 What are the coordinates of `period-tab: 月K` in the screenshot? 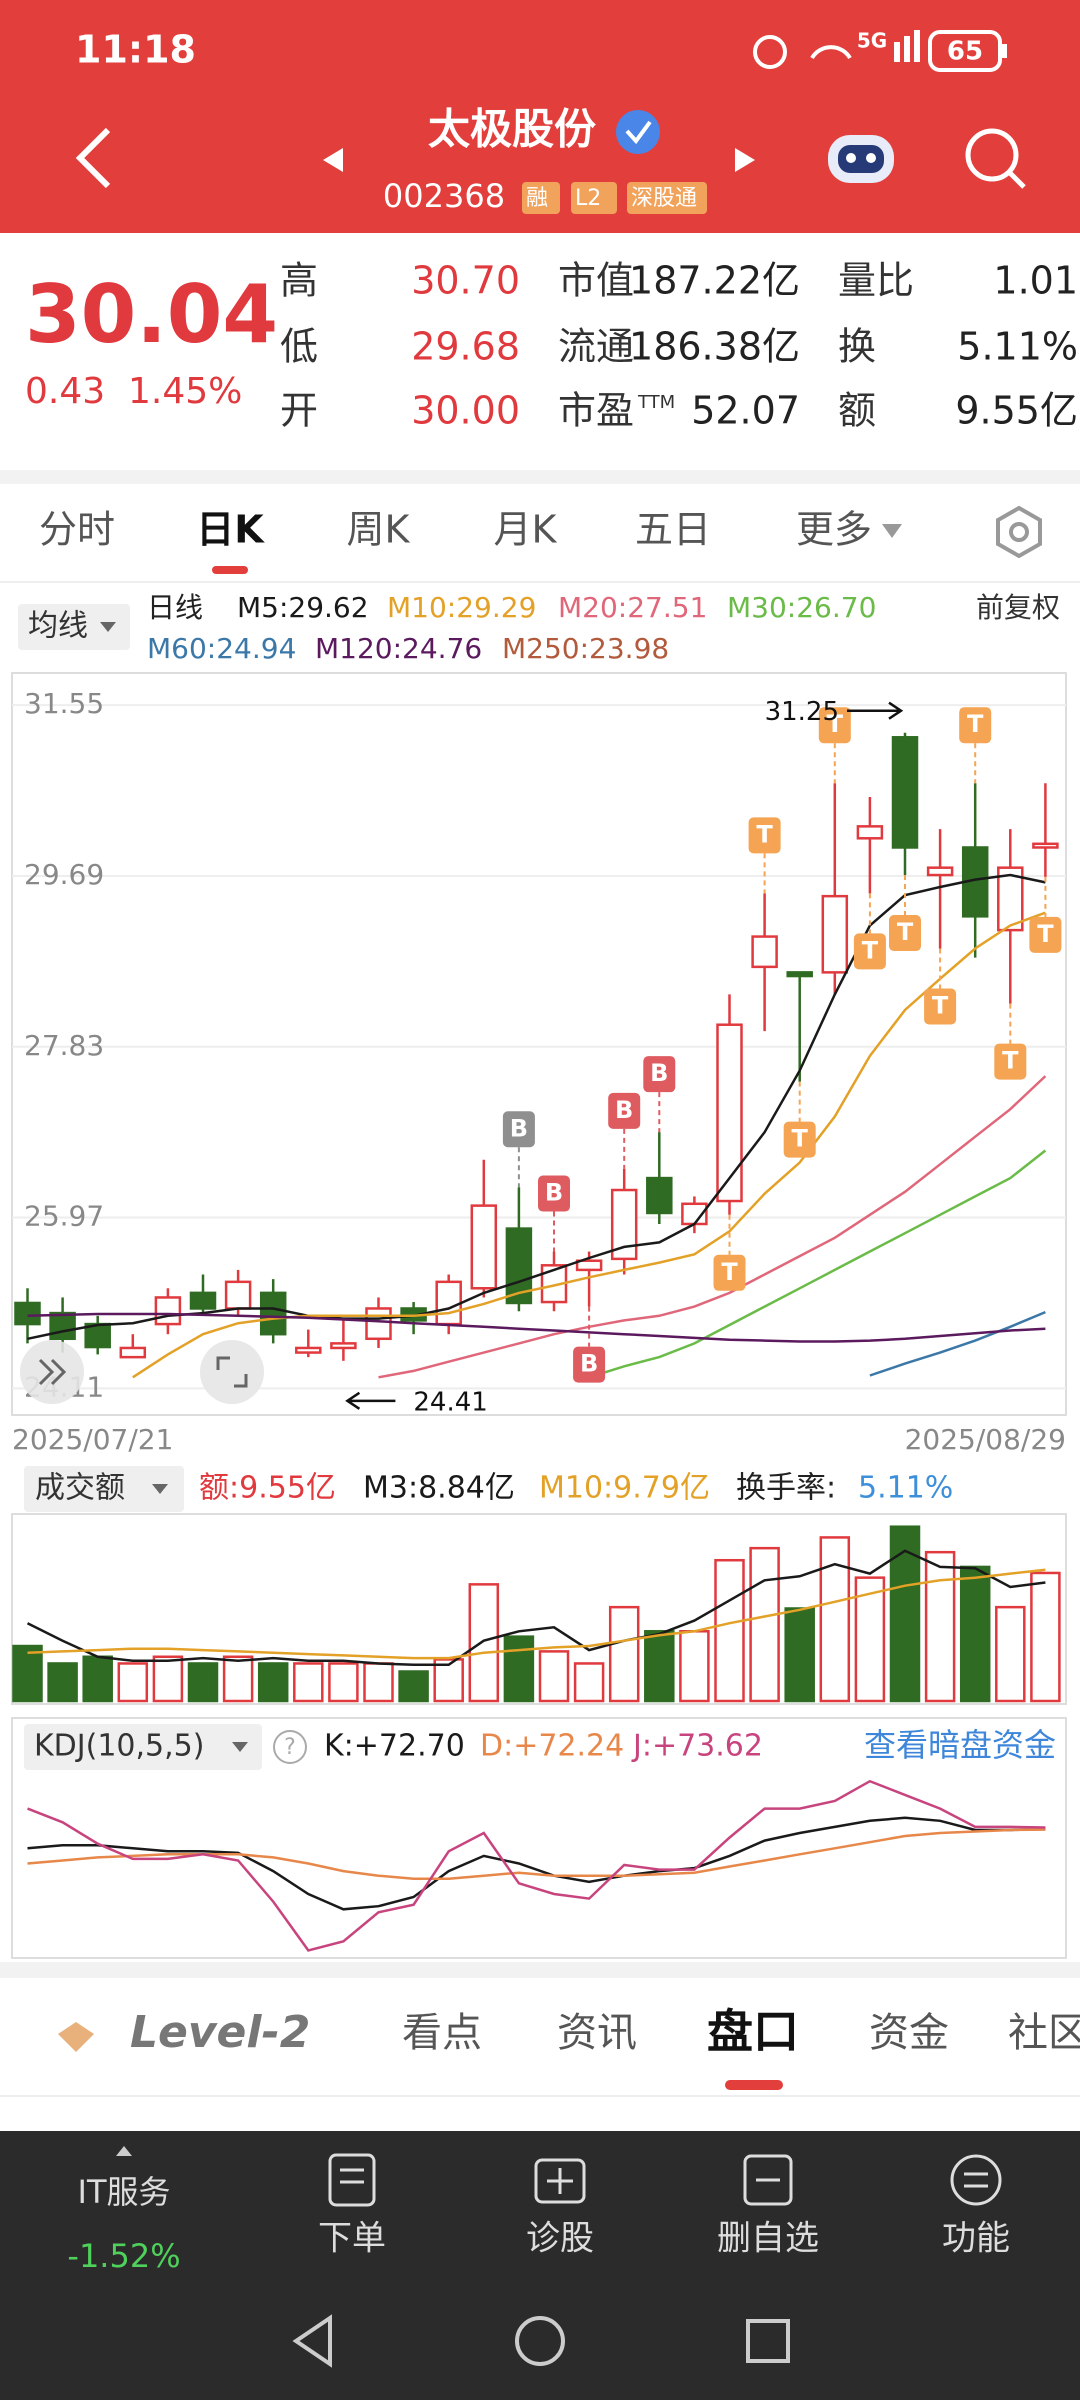 It's located at (526, 530).